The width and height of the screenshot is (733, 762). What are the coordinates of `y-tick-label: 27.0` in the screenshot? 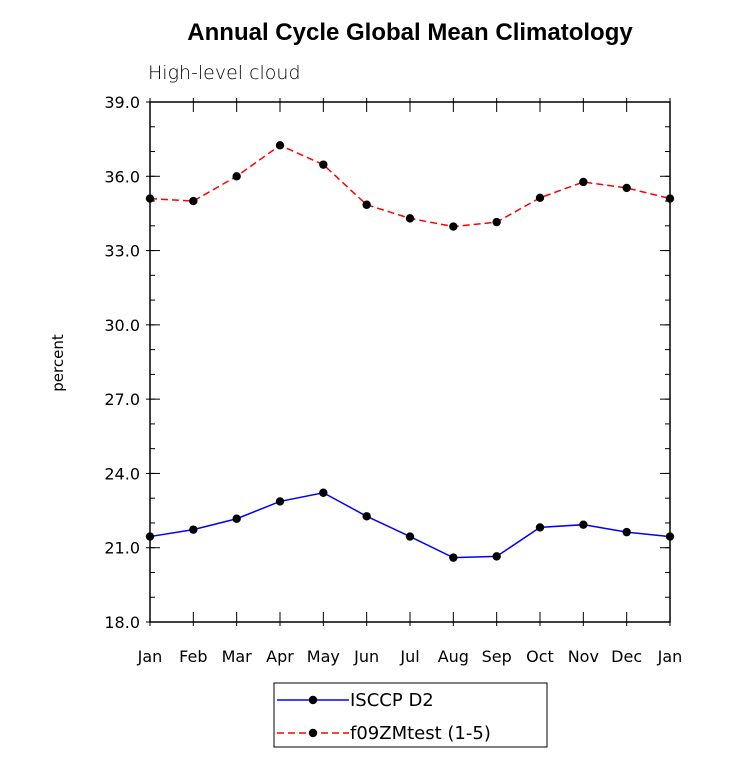 It's located at (122, 399).